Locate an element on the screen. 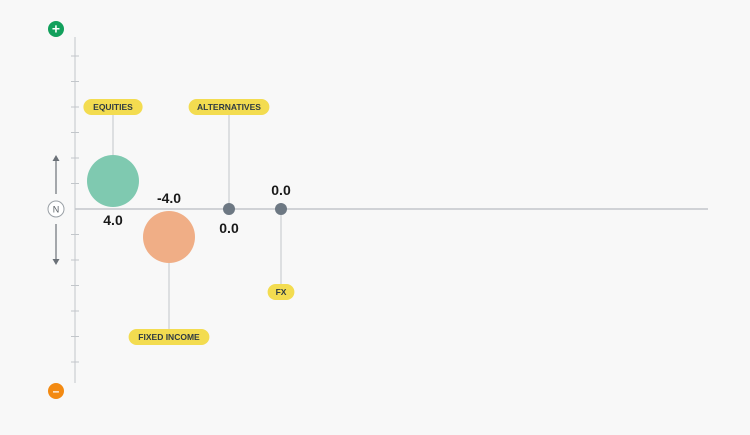 The width and height of the screenshot is (750, 435). bubble-fx is located at coordinates (281, 209).